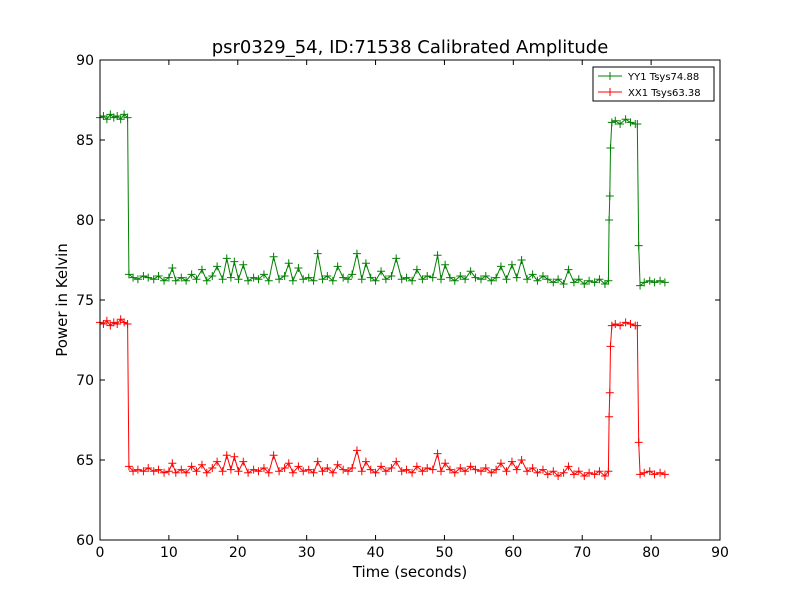 Image resolution: width=800 pixels, height=600 pixels. What do you see at coordinates (653, 84) in the screenshot?
I see `legend-box` at bounding box center [653, 84].